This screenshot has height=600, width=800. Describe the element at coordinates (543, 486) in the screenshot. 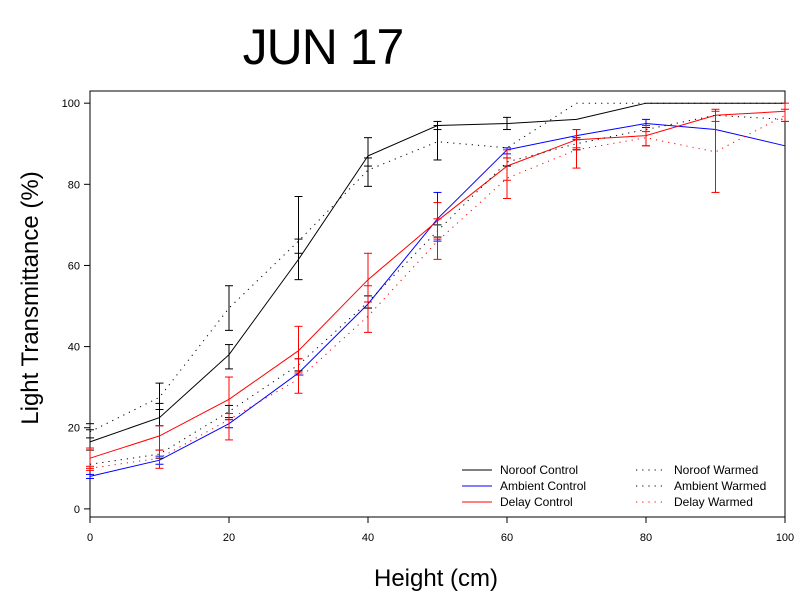

I see `legend-label: Ambient Control` at that location.